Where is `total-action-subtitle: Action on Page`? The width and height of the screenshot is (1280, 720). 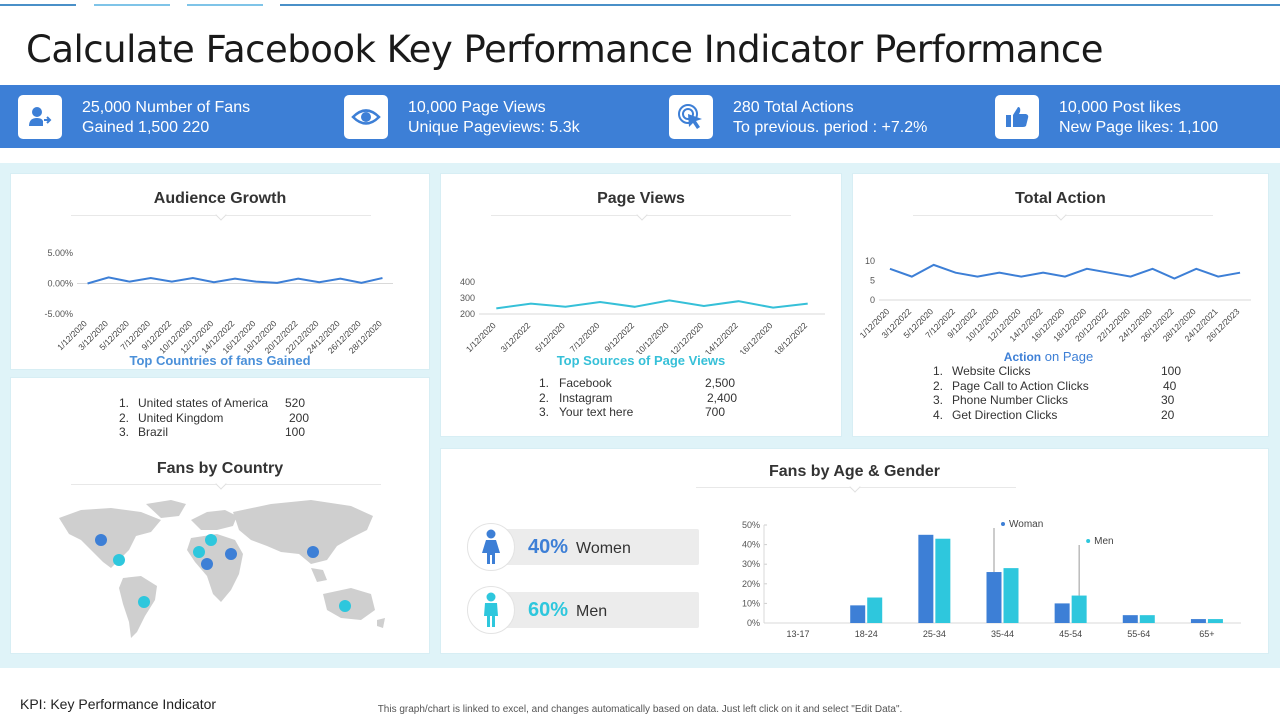
total-action-subtitle: Action on Page is located at coordinates (1048, 356).